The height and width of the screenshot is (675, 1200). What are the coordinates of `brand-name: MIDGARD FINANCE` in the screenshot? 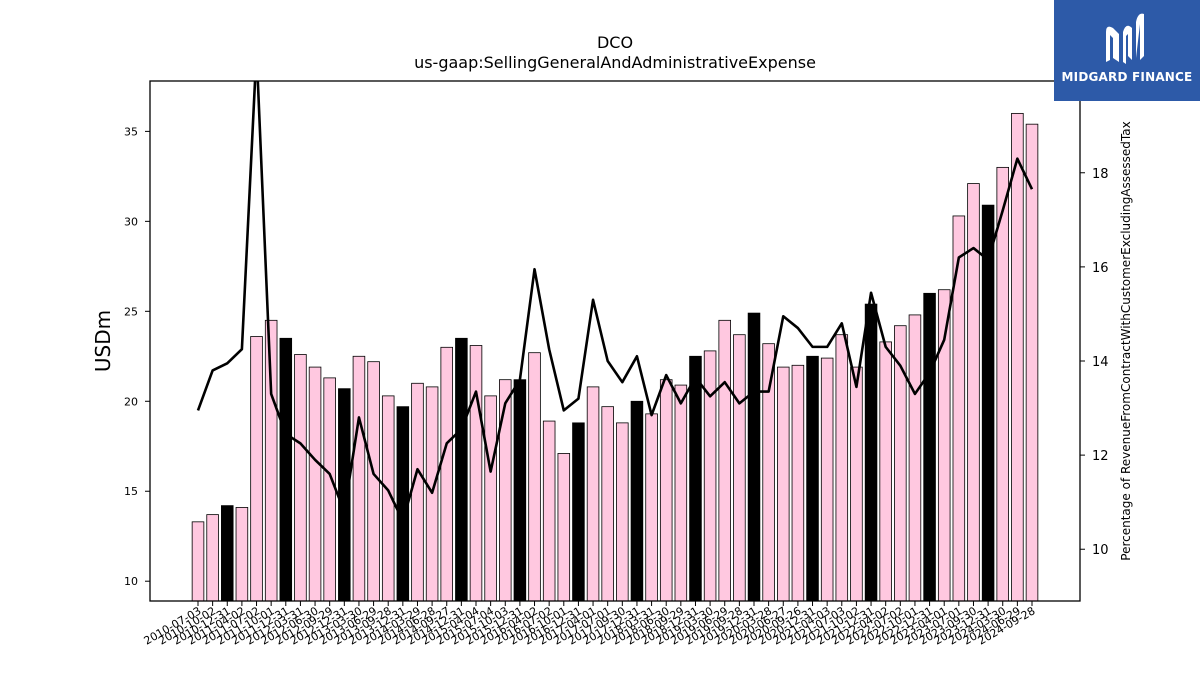 It's located at (1127, 77).